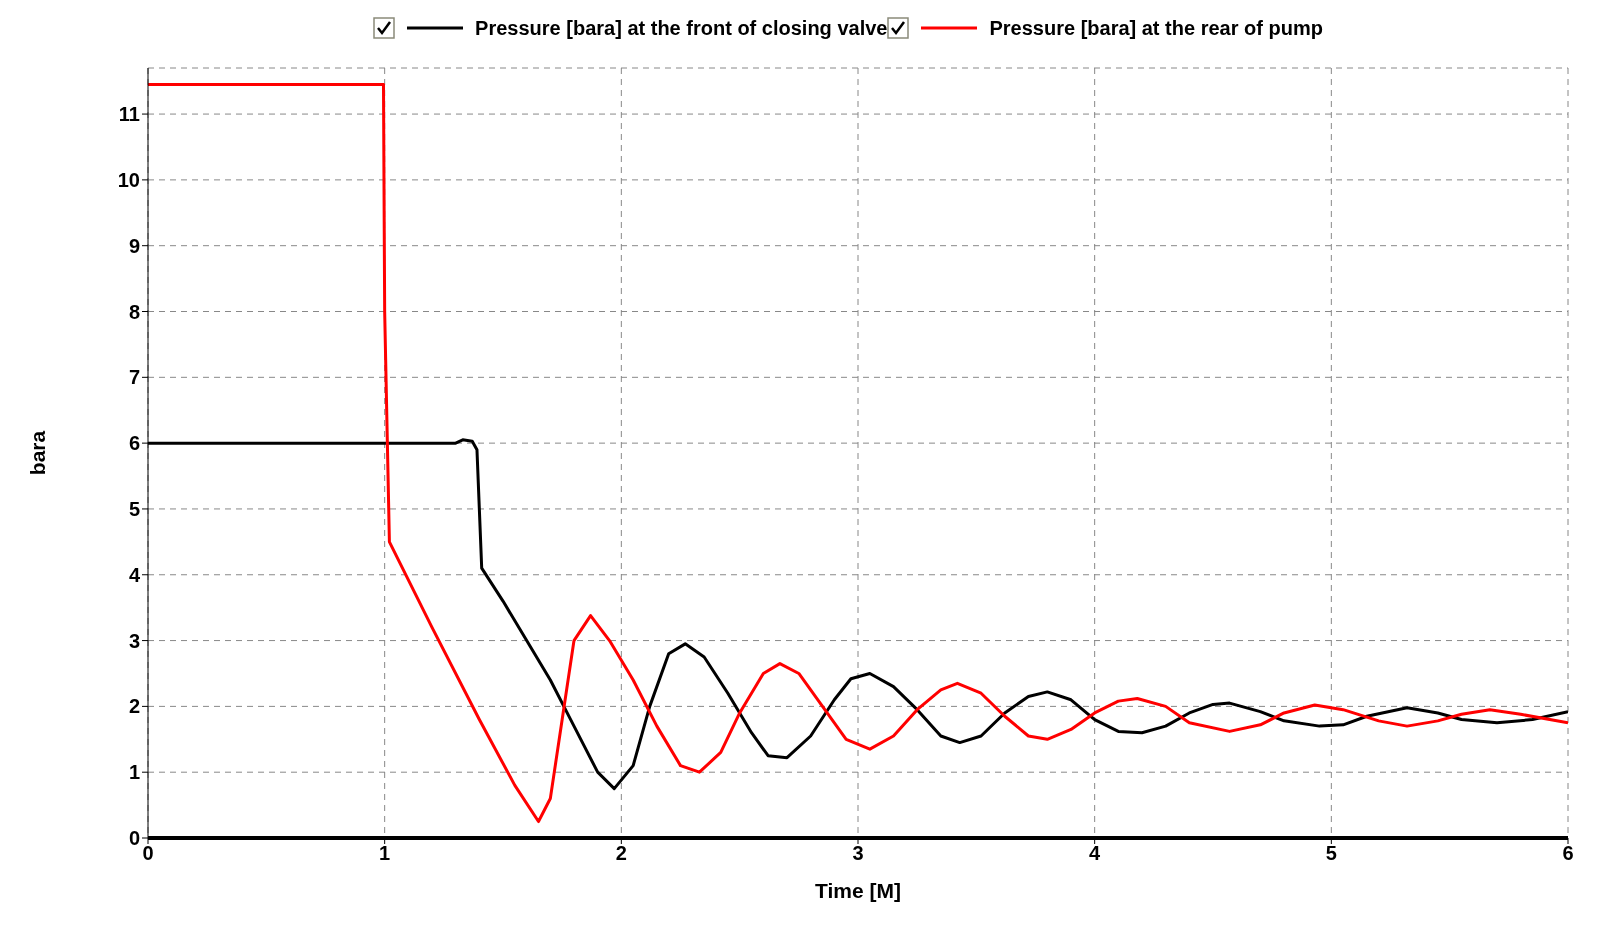  Describe the element at coordinates (385, 853) in the screenshot. I see `x-tick-label: 1` at that location.